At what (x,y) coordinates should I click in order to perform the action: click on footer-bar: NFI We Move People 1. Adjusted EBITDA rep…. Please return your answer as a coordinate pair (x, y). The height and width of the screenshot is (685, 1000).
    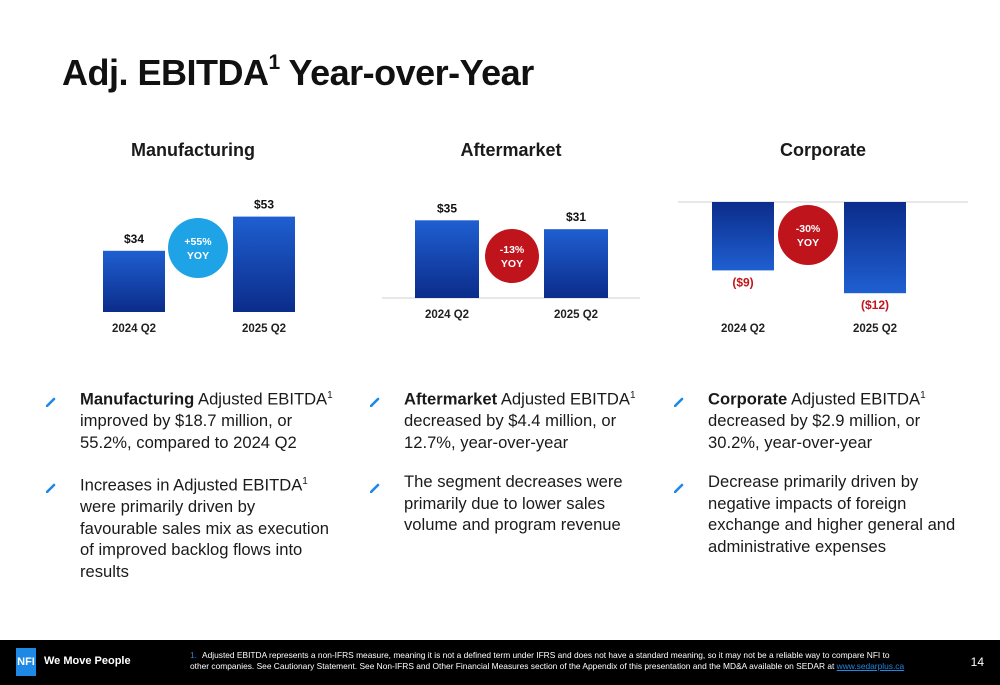
    Looking at the image, I should click on (500, 662).